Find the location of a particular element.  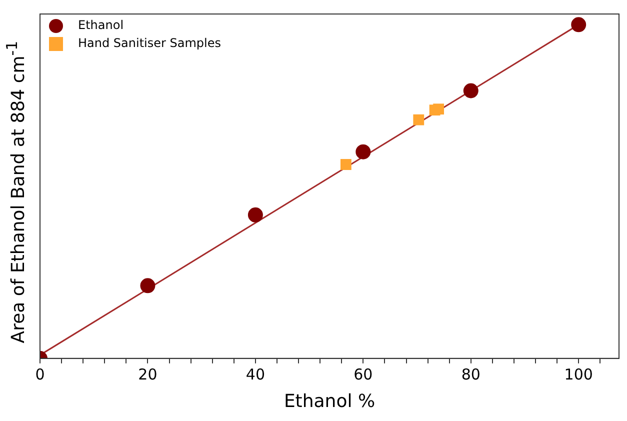

x-tick-label: 60 is located at coordinates (363, 374).